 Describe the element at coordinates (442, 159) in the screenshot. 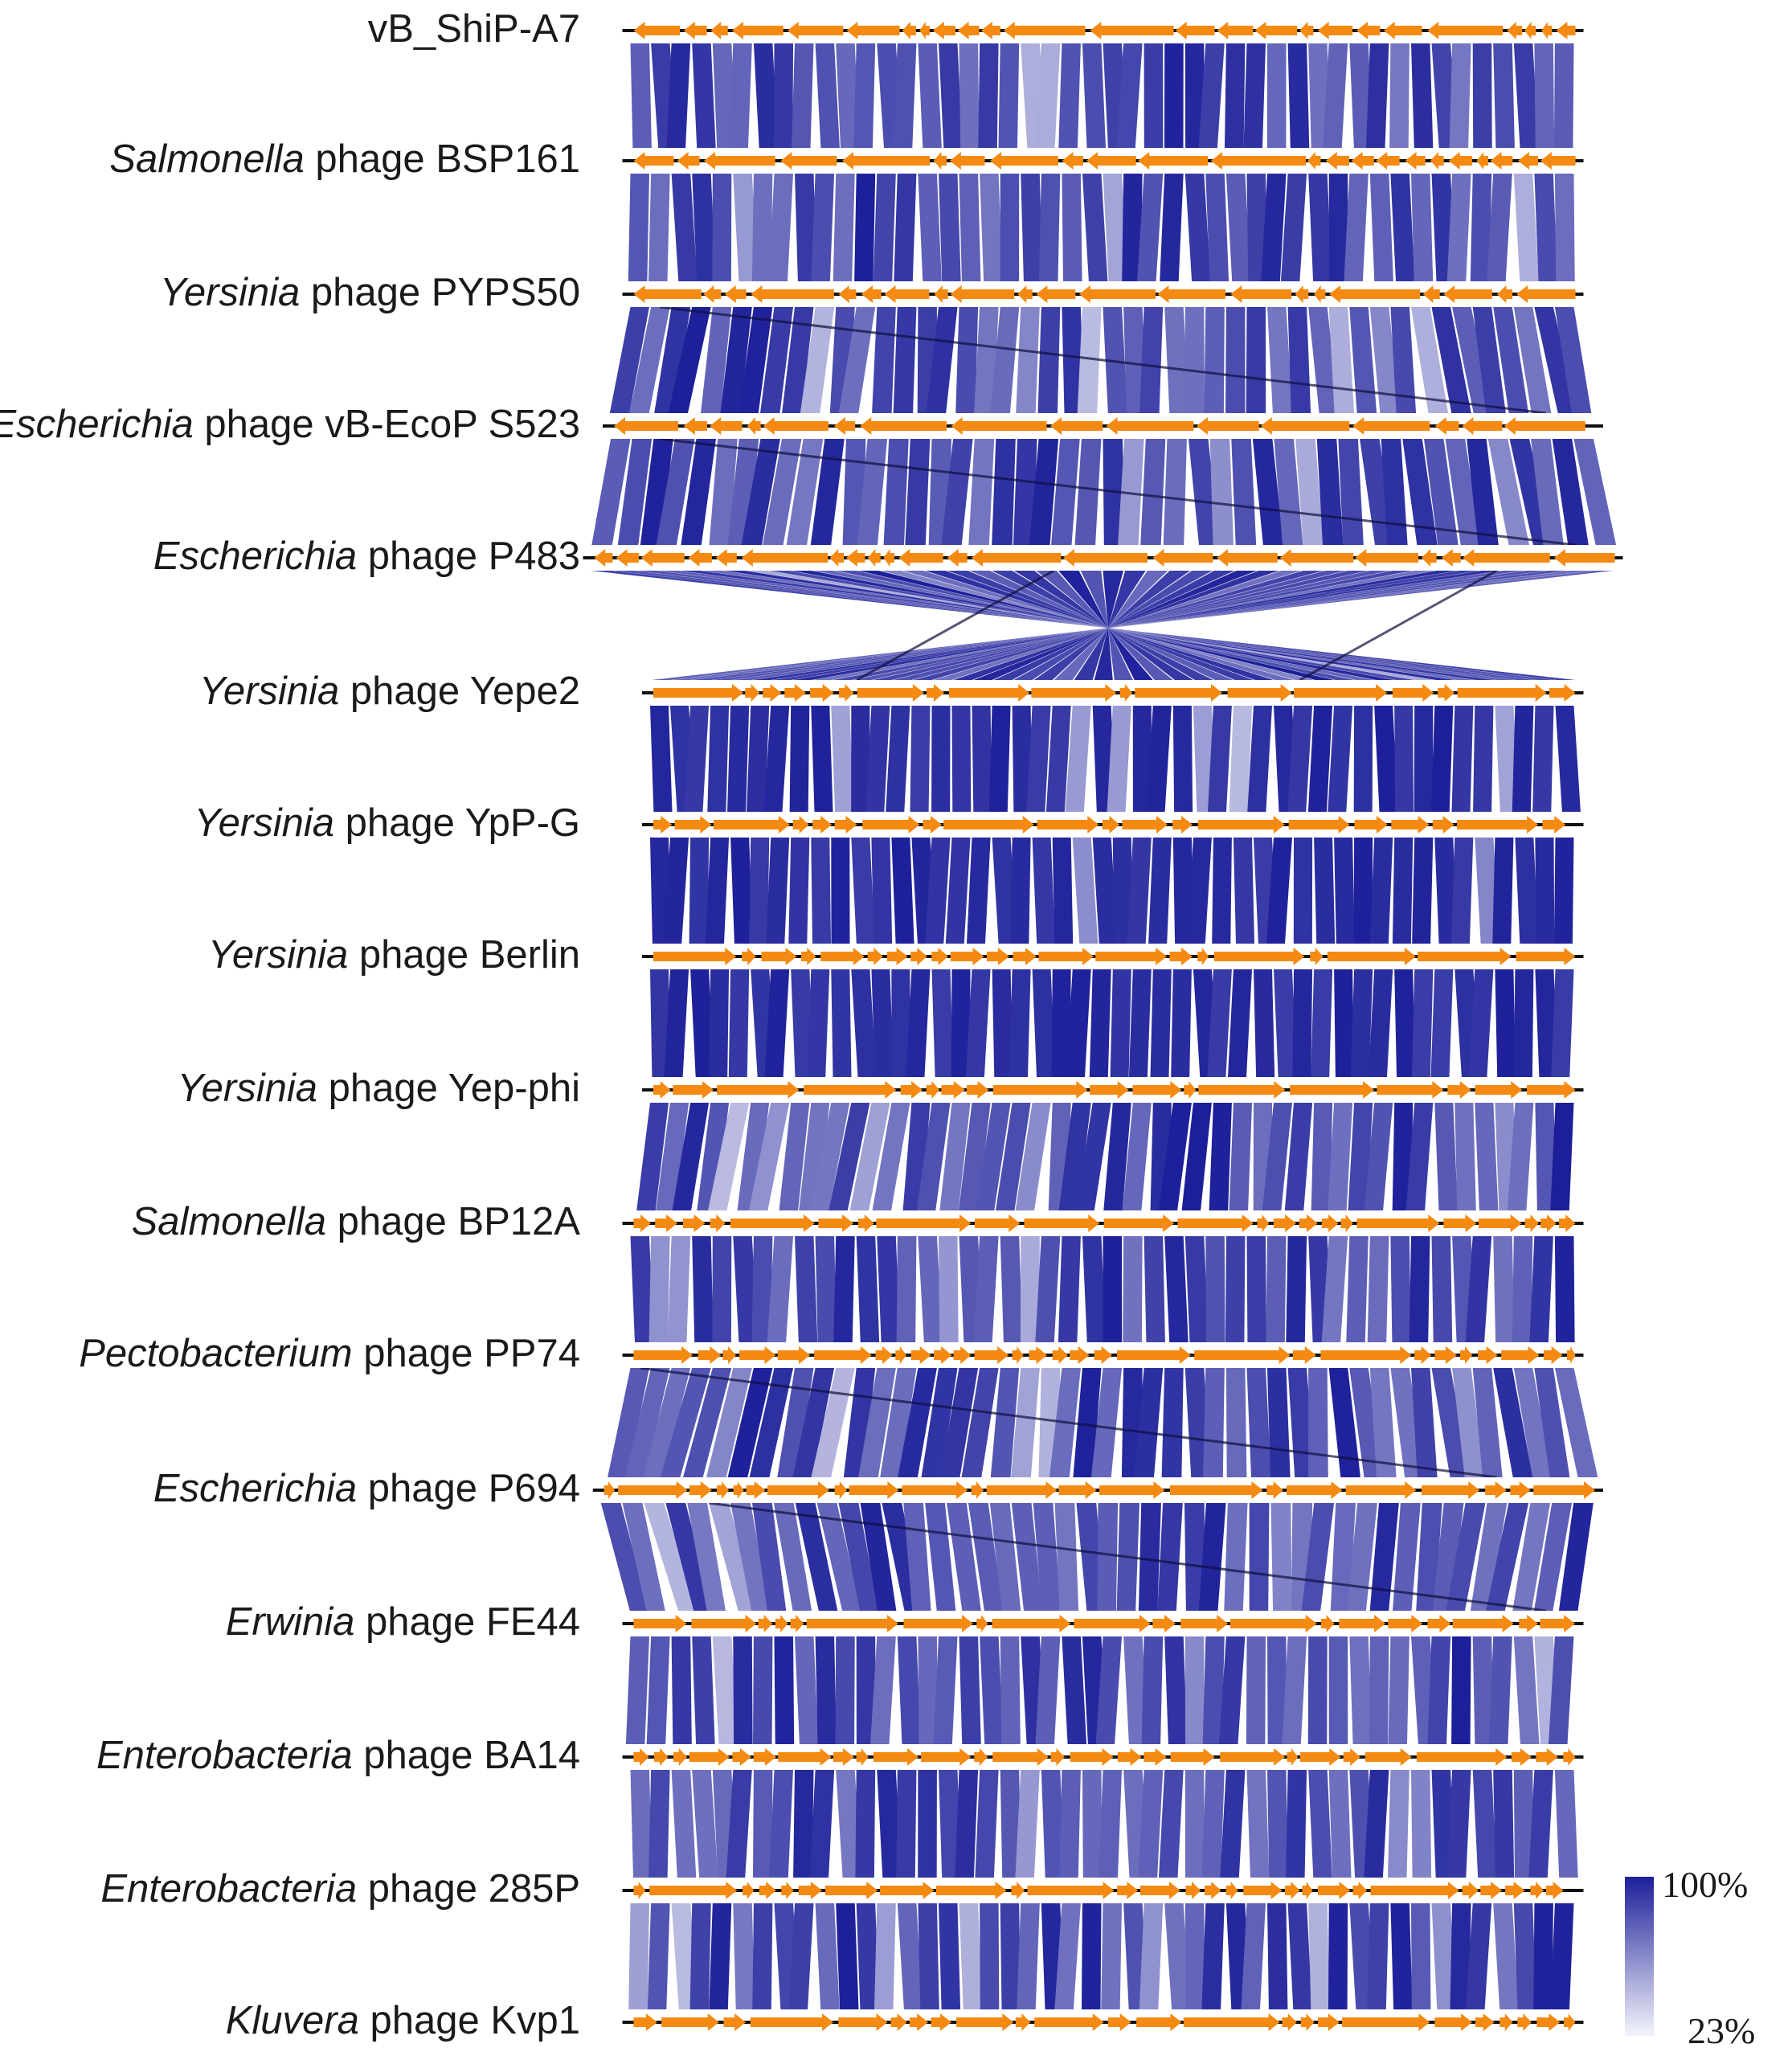

I see `genome-label-rest: phage BSP161` at that location.